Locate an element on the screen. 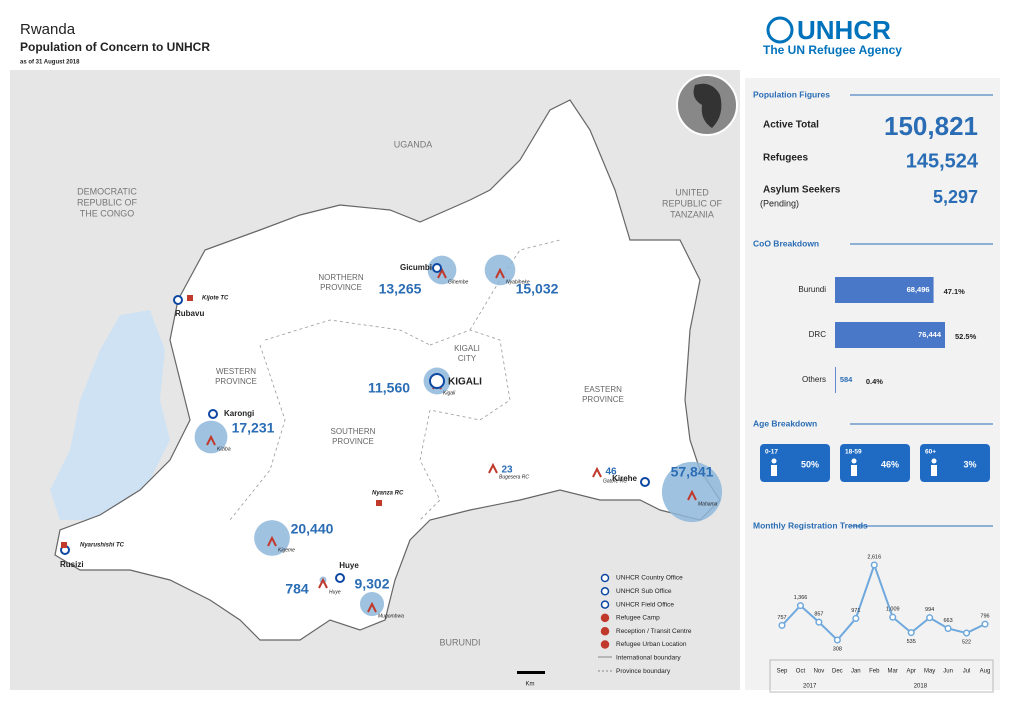 This screenshot has width=1024, height=724. country-label: REPUBLIC OF is located at coordinates (692, 203).